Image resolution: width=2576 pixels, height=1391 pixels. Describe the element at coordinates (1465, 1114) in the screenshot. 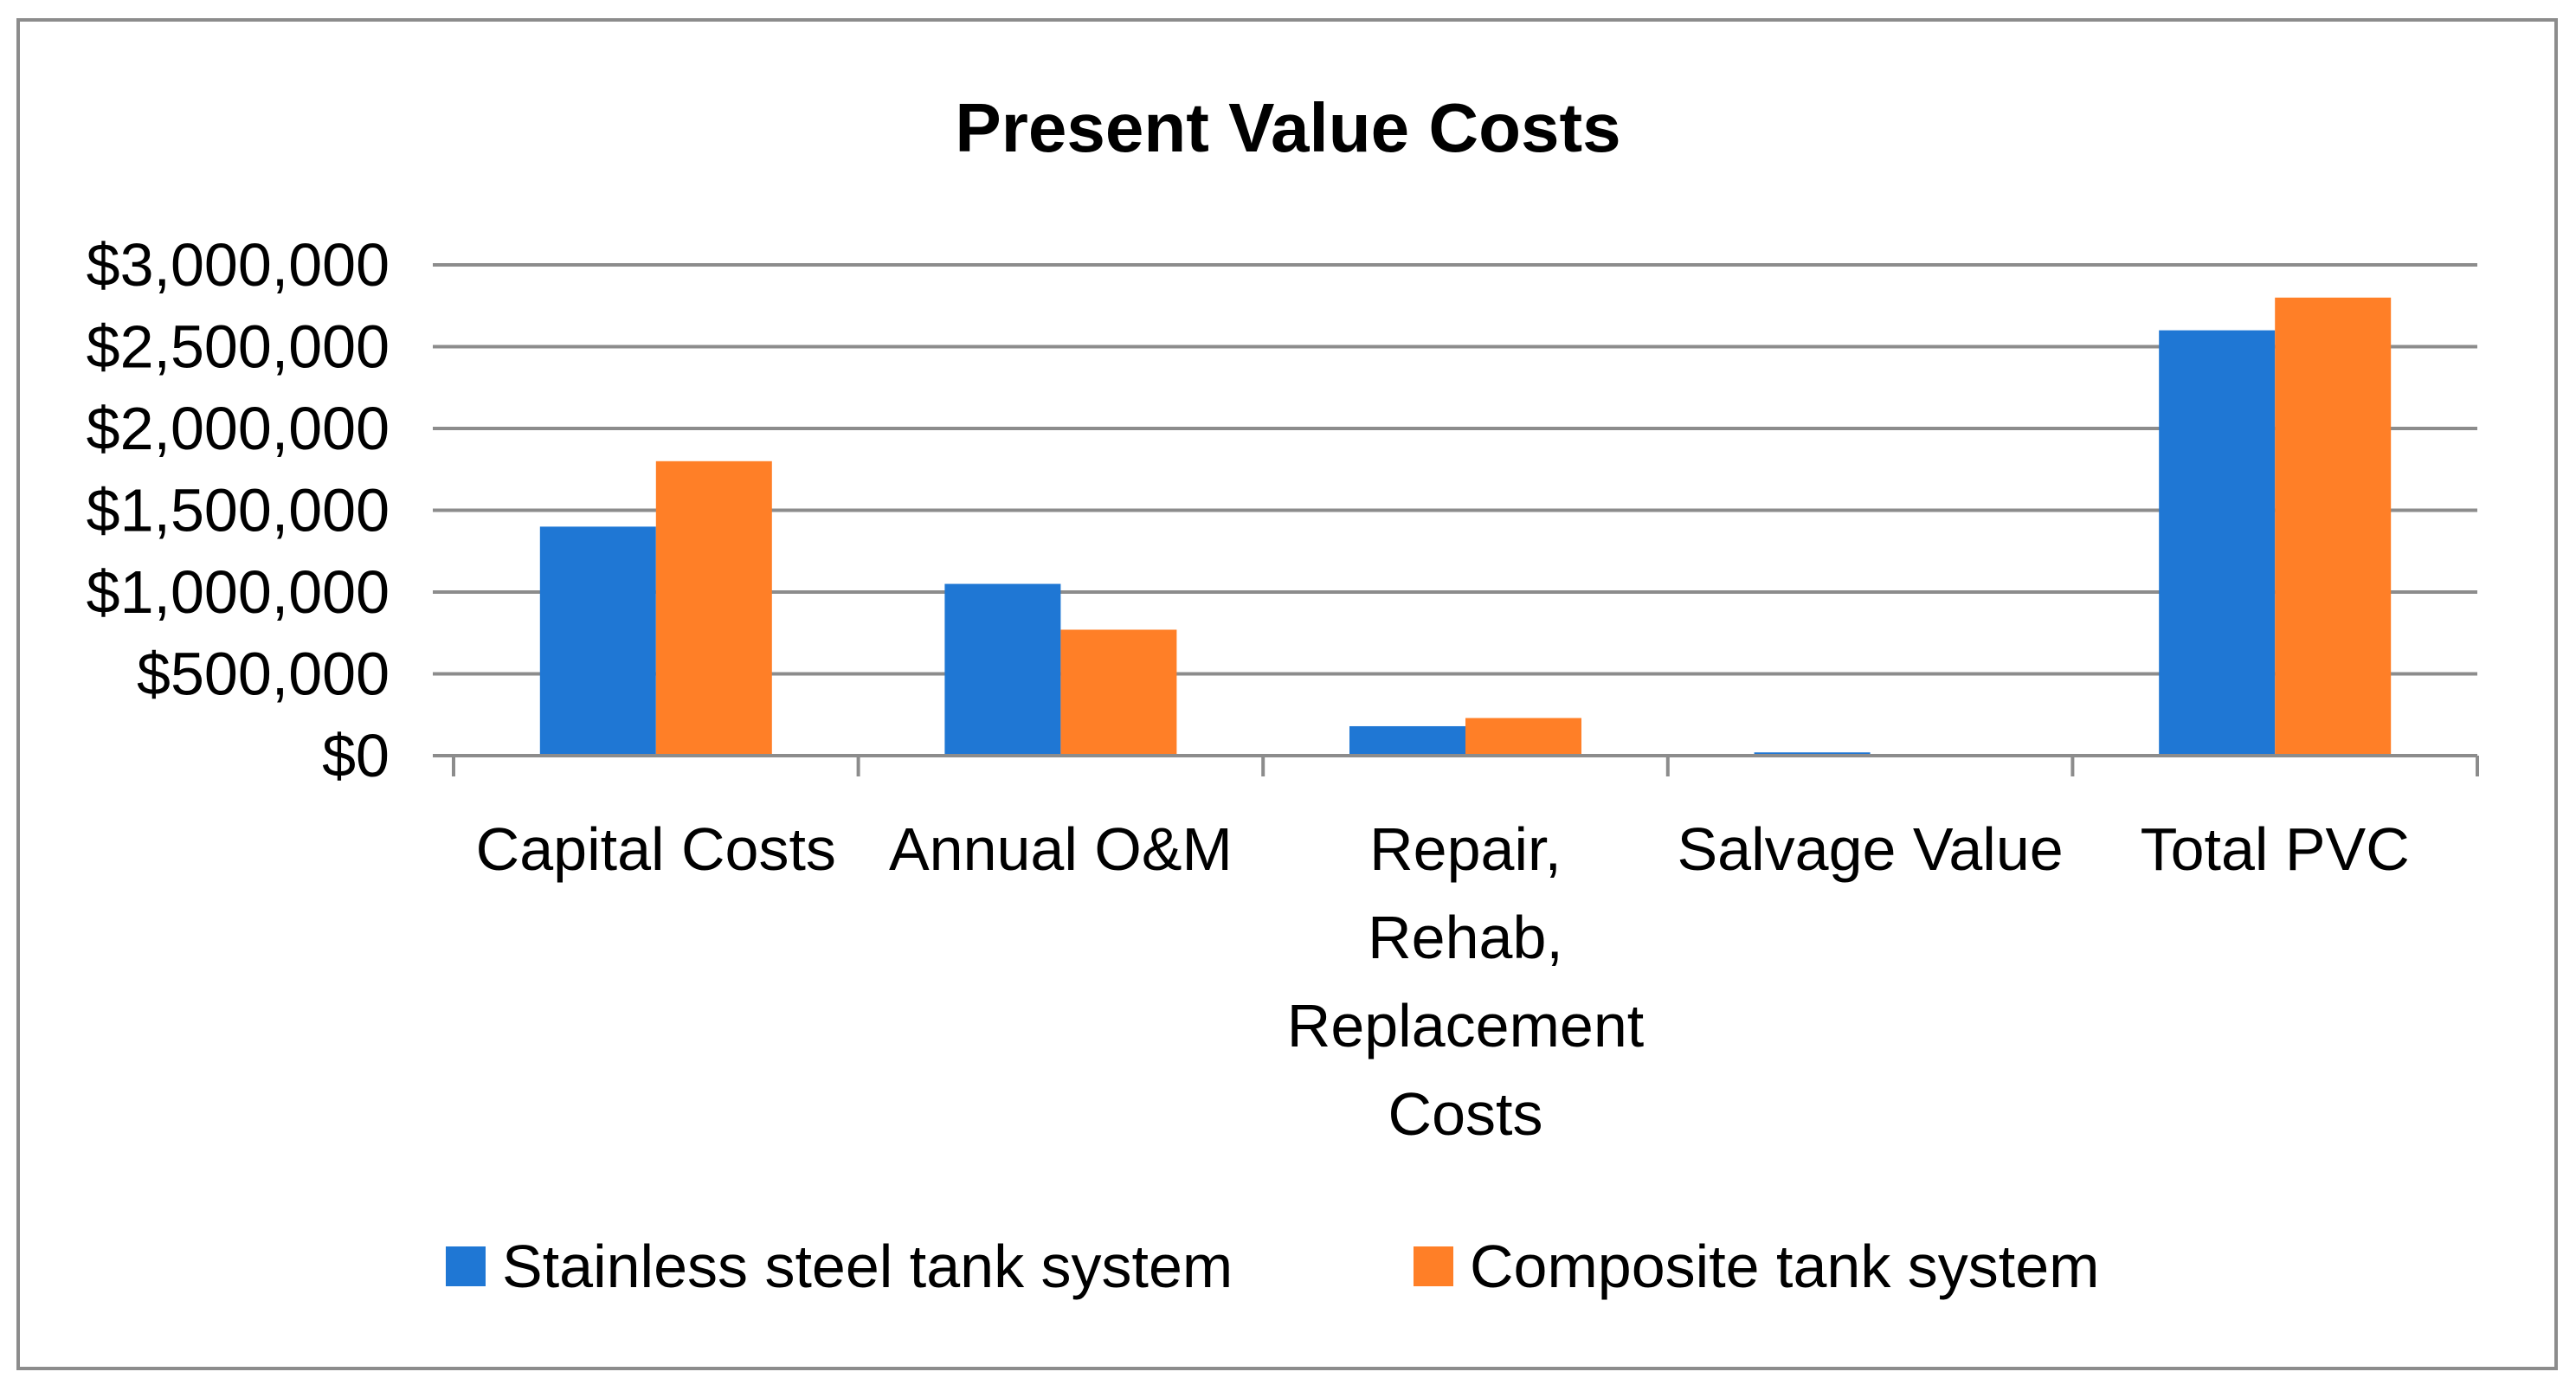

I see `x-category-label: Costs` at that location.